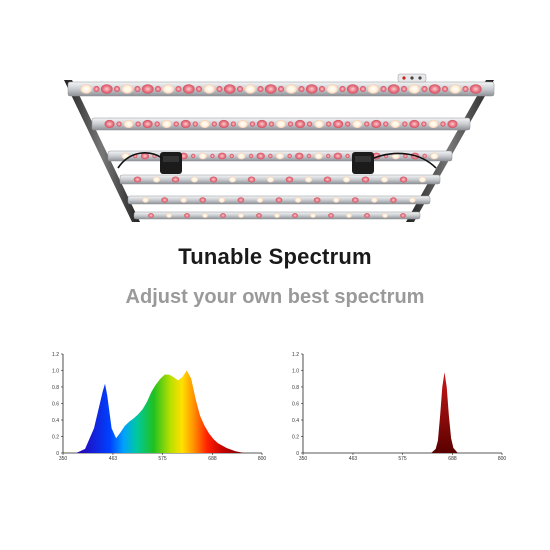 Image resolution: width=550 pixels, height=550 pixels. Describe the element at coordinates (55, 371) in the screenshot. I see `y-tick-label: 1.0` at that location.